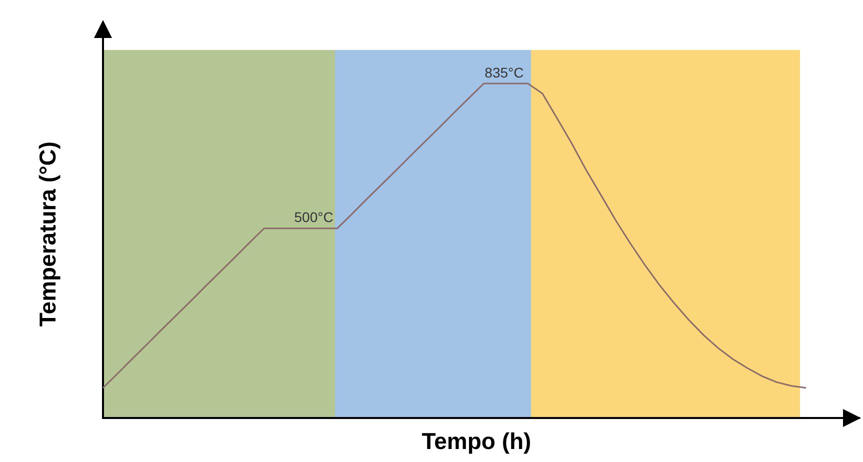 The image size is (863, 462). Describe the element at coordinates (476, 441) in the screenshot. I see `x-axis-title: Tempo (h)` at that location.